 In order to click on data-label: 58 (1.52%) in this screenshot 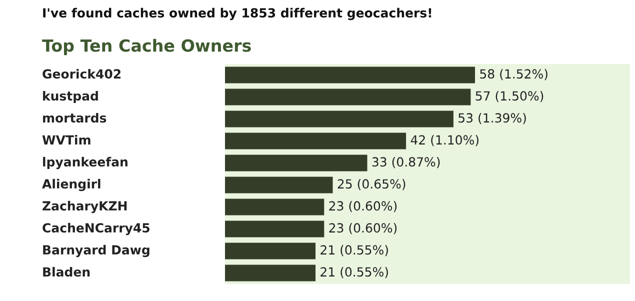, I will do `click(514, 74)`.